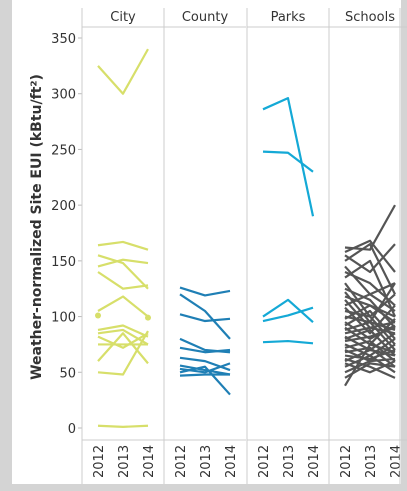  Describe the element at coordinates (63, 206) in the screenshot. I see `y-tick-label: 200` at that location.